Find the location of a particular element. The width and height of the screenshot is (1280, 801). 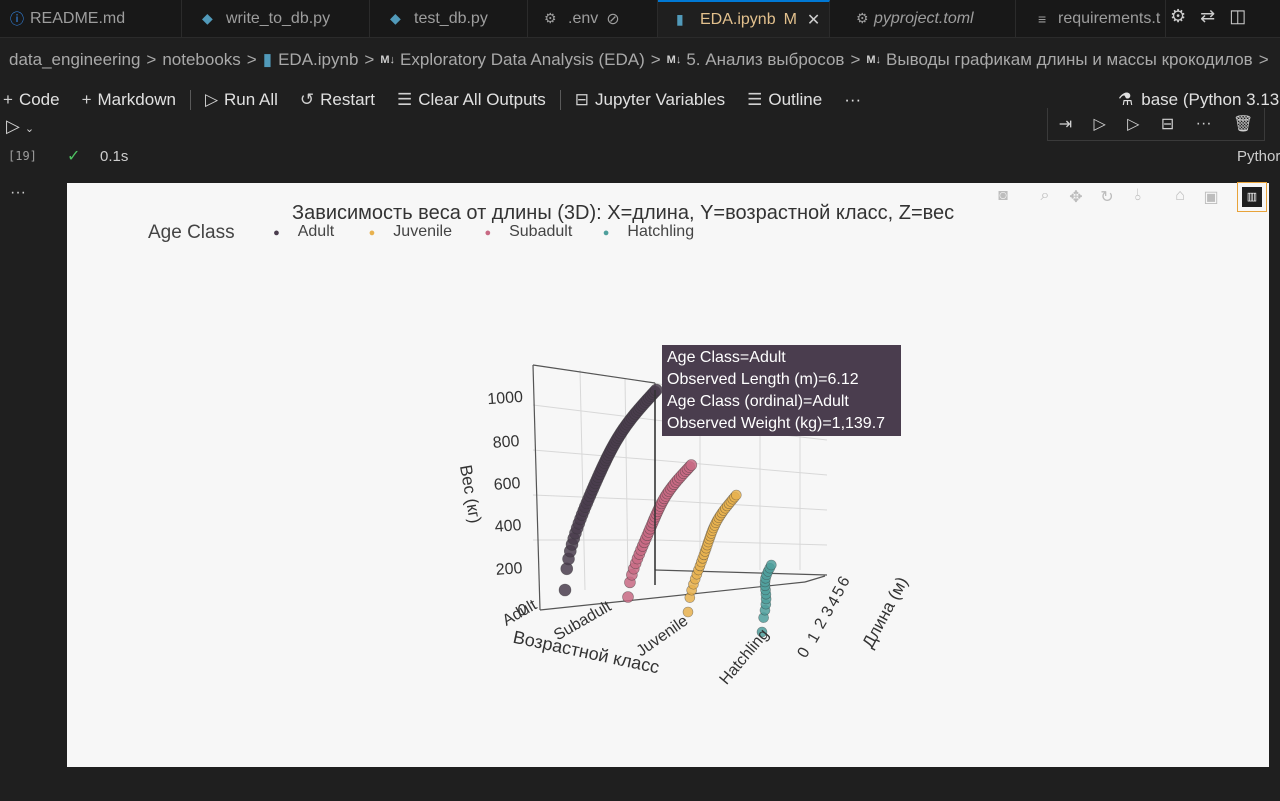

more-icon: ··· is located at coordinates (1203, 123).